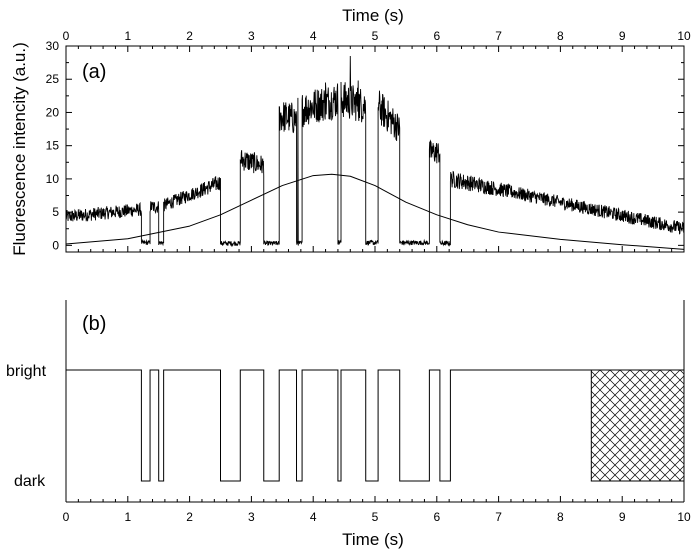 Image resolution: width=700 pixels, height=558 pixels. I want to click on a-y-tick-label: 30, so click(53, 46).